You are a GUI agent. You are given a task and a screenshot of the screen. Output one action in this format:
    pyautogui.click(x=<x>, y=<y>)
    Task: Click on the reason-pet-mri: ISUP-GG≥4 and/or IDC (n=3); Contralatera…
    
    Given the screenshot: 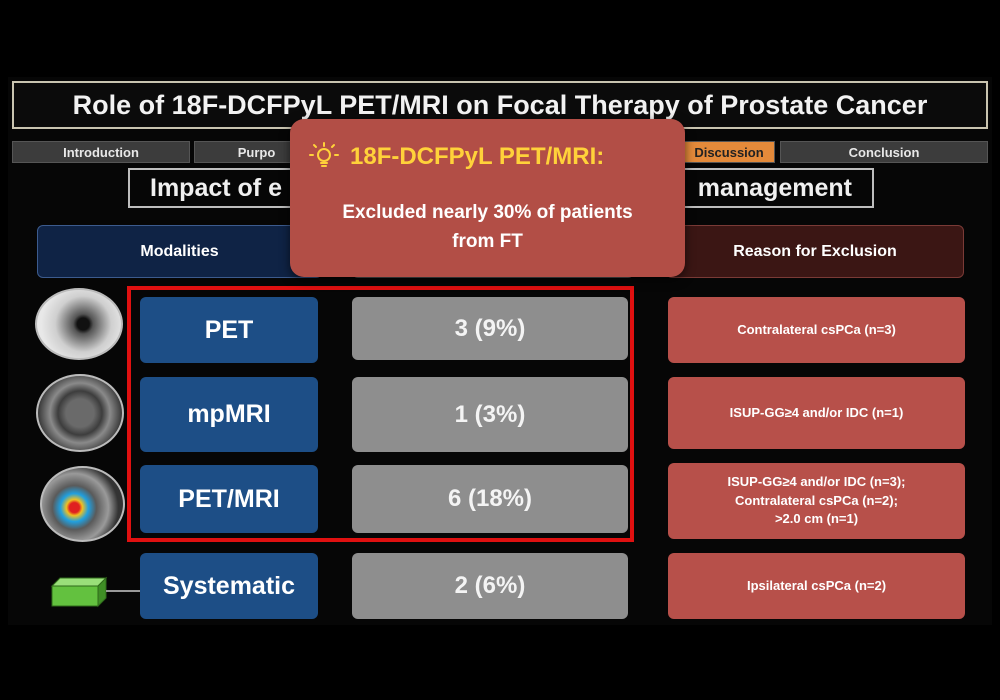 What is the action you would take?
    pyautogui.click(x=816, y=501)
    